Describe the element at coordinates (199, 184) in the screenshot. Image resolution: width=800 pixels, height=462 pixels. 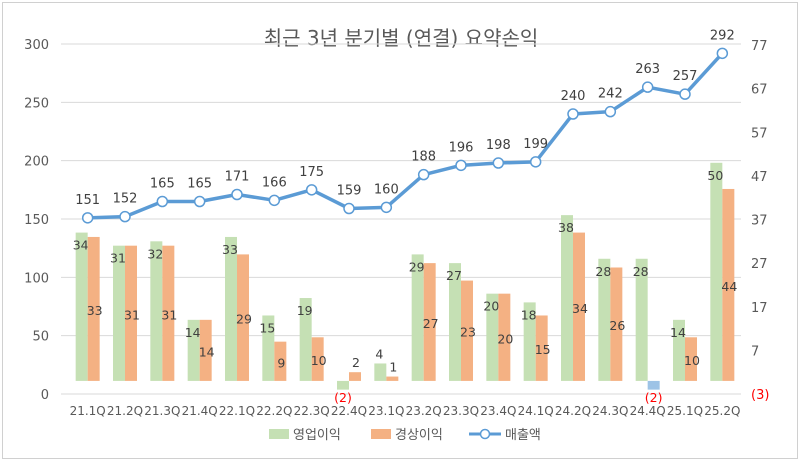
I see `line-data-label: 165` at that location.